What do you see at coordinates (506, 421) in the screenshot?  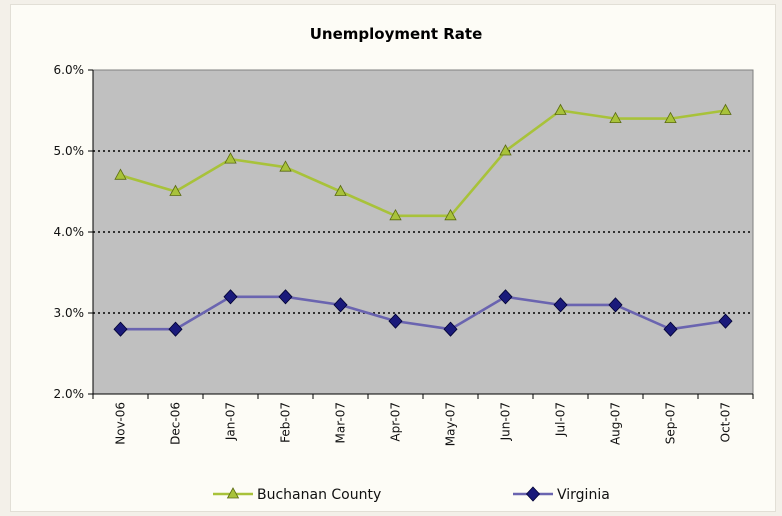 I see `x-tick-label: Jun-07` at bounding box center [506, 421].